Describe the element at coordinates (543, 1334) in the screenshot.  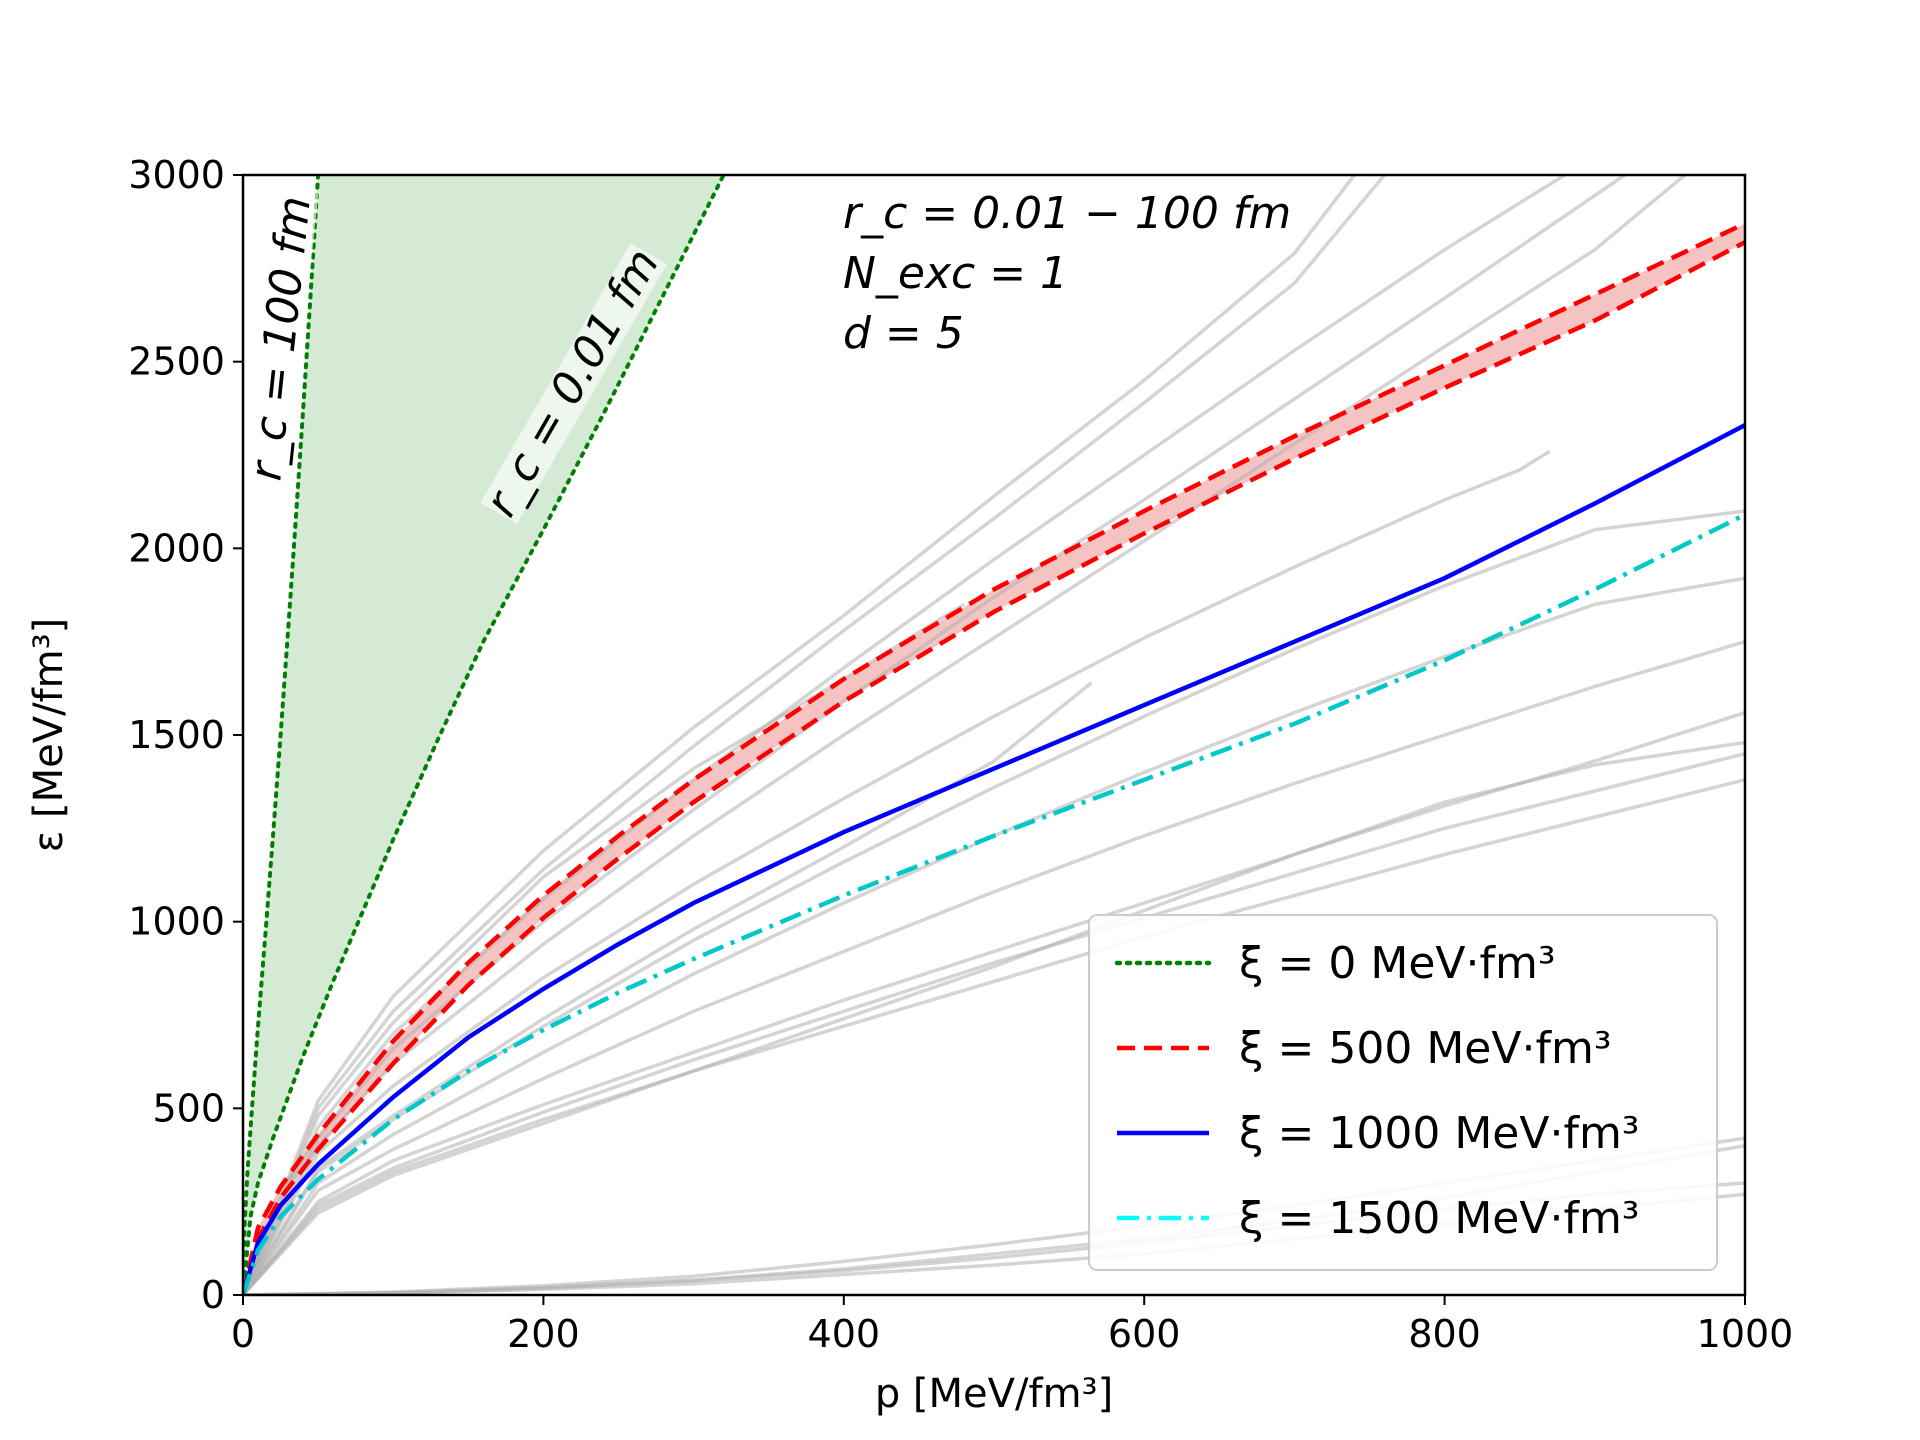
I see `x-tick-label: 200` at that location.